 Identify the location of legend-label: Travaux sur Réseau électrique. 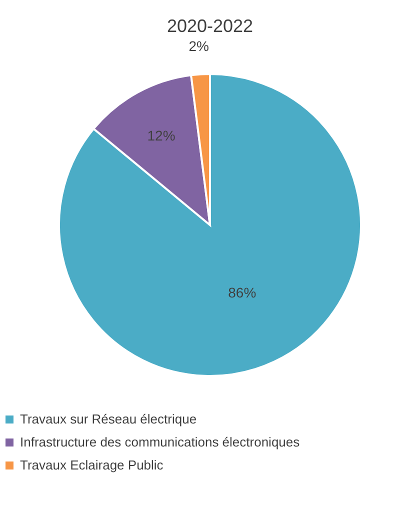
(108, 419).